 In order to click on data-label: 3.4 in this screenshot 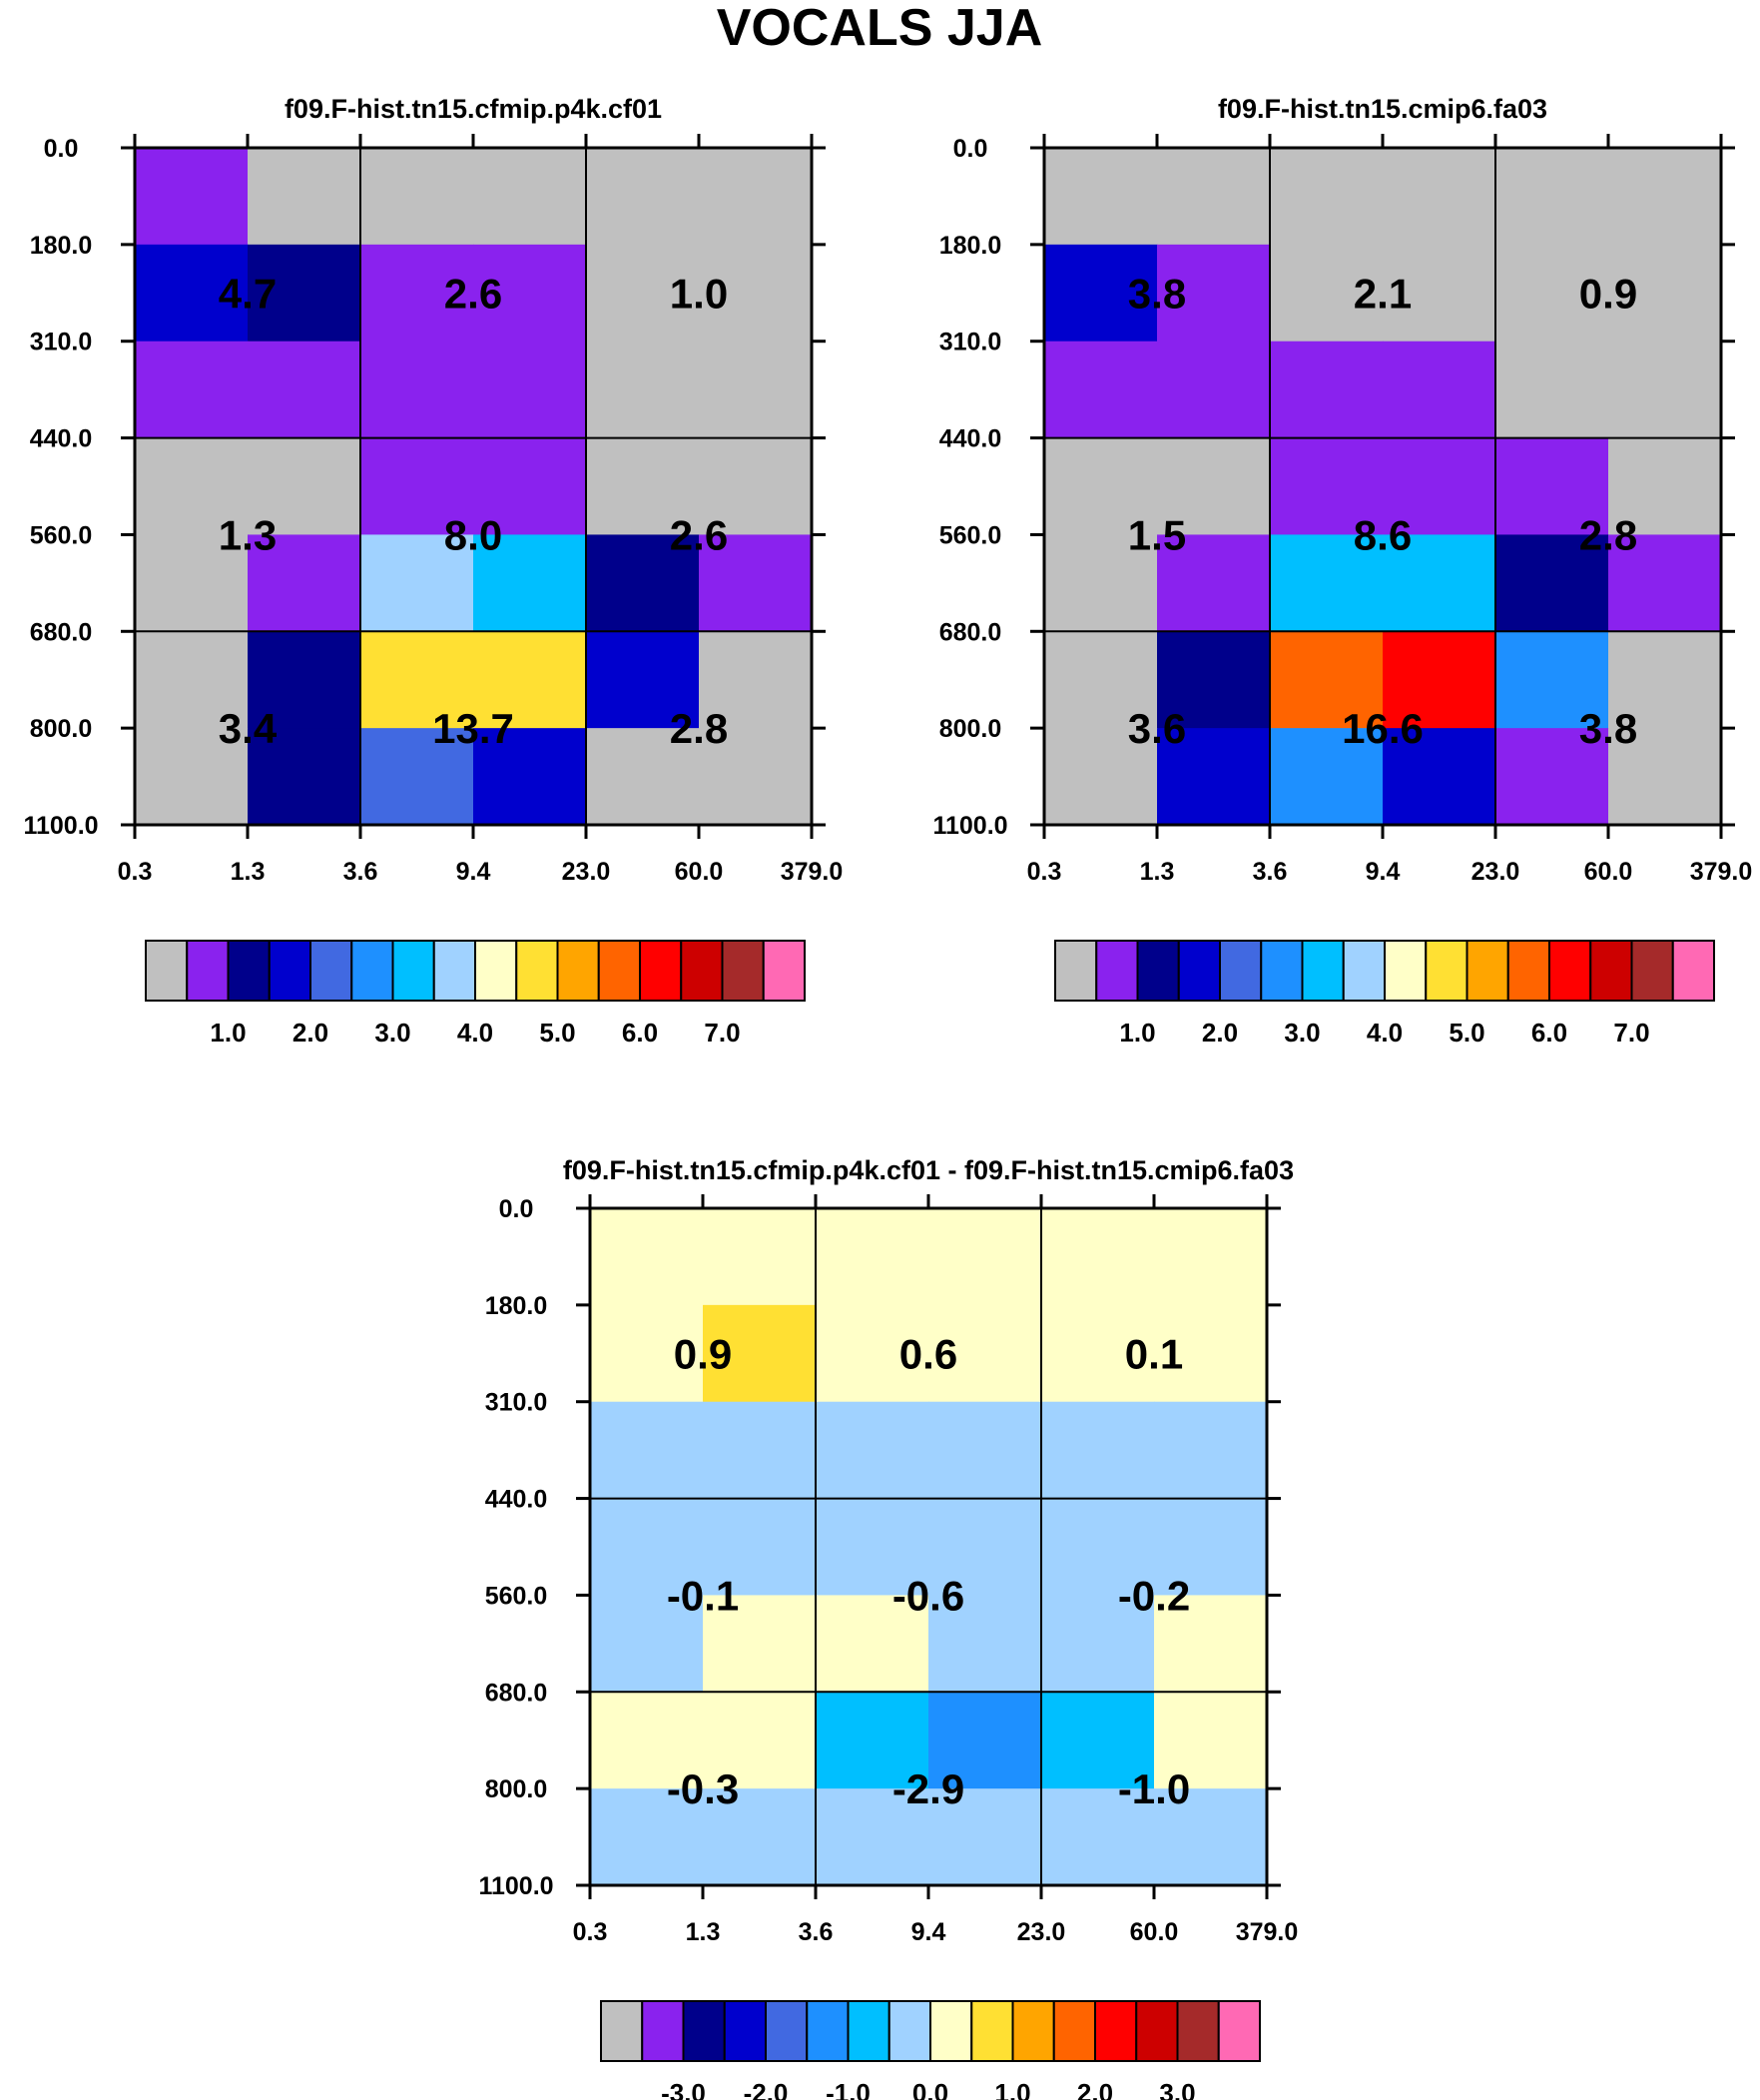, I will do `click(248, 728)`.